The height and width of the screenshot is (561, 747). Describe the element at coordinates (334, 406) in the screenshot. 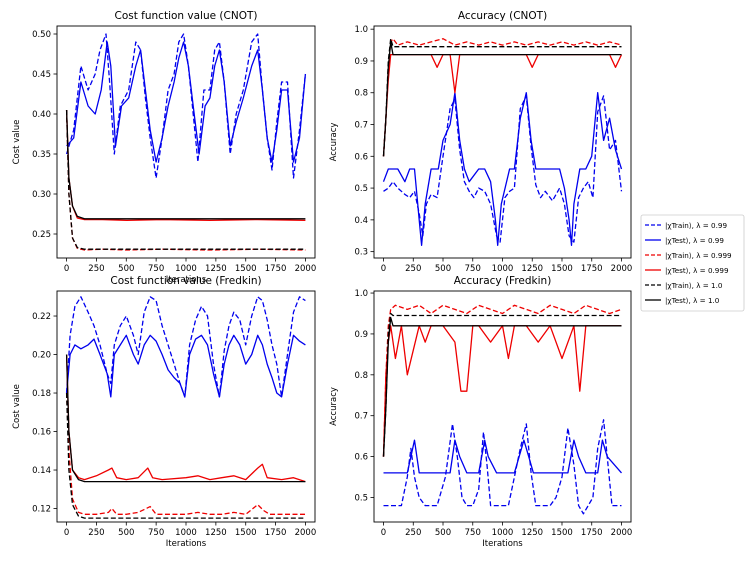

I see `y-axis-label: Accuracy` at that location.